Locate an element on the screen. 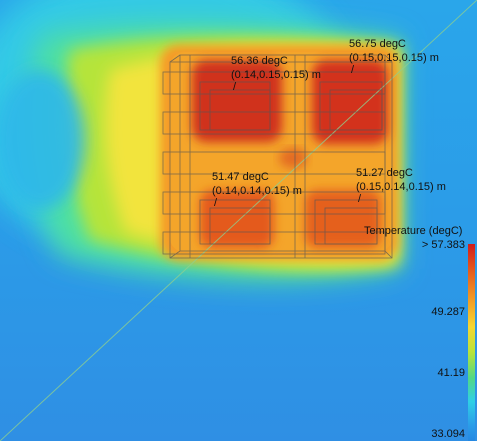 The height and width of the screenshot is (441, 477). hotspot-top-left is located at coordinates (237, 101).